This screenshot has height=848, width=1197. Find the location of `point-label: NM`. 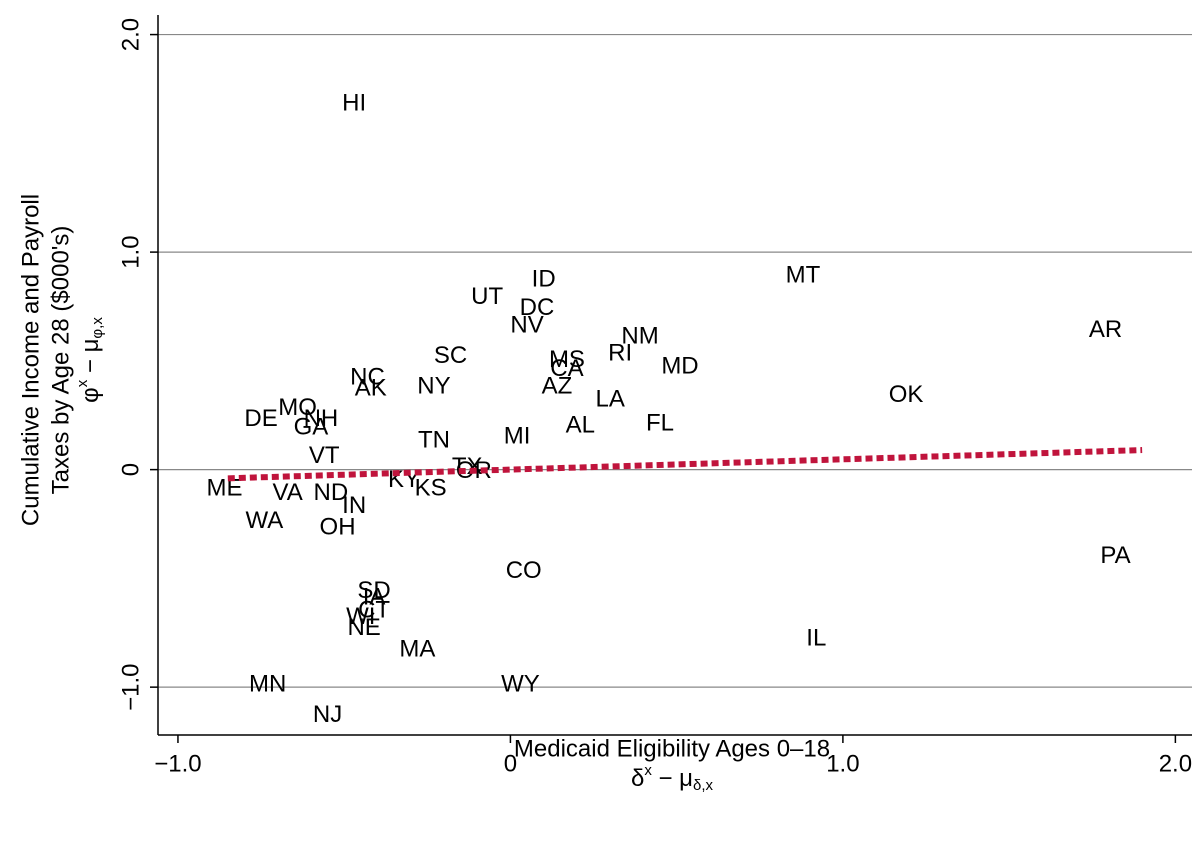

point-label: NM is located at coordinates (639, 335).